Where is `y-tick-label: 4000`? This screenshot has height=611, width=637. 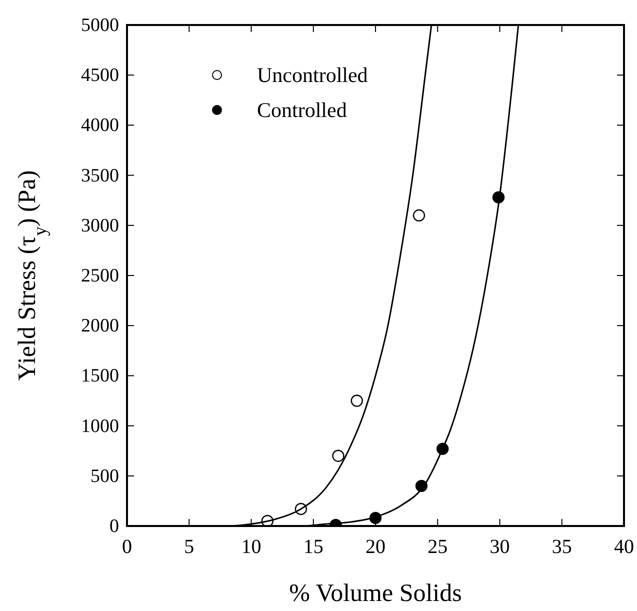
y-tick-label: 4000 is located at coordinates (100, 125).